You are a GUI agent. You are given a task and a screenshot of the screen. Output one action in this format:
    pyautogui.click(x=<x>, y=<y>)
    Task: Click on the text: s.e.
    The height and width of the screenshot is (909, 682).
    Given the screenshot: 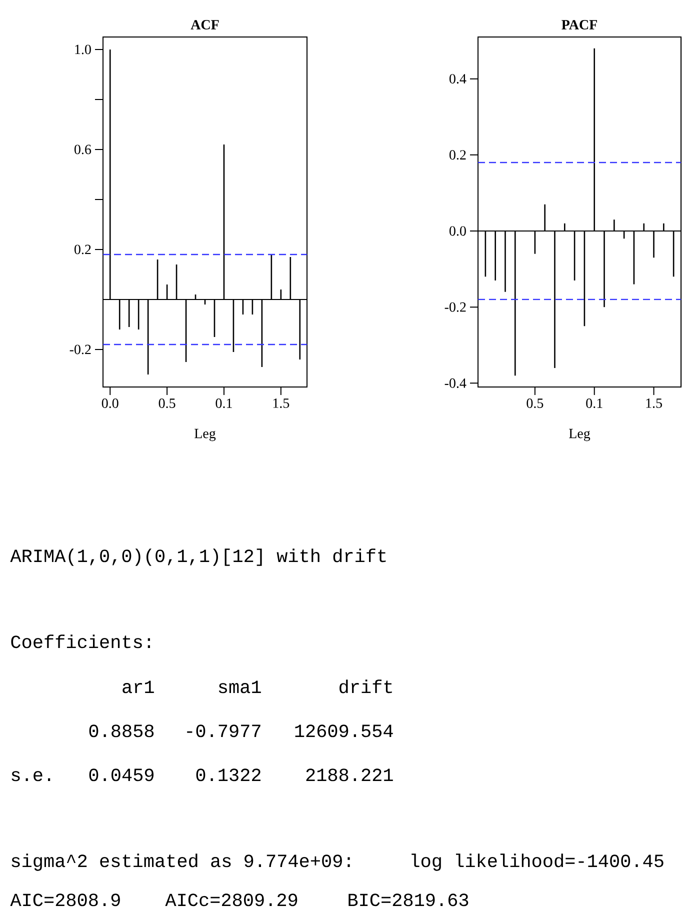 What is the action you would take?
    pyautogui.click(x=31, y=776)
    